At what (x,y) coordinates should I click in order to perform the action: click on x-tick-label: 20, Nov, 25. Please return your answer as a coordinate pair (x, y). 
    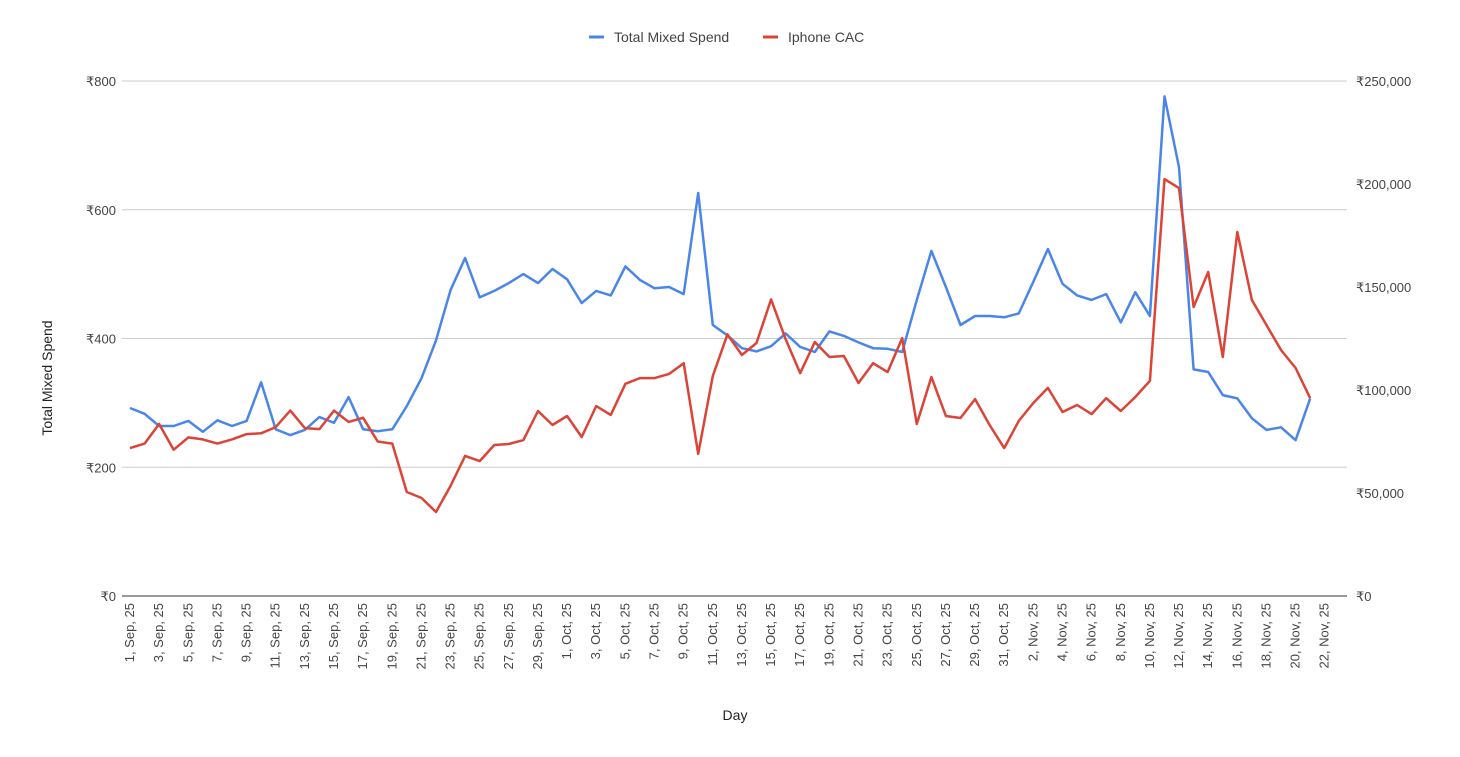
    Looking at the image, I should click on (1295, 636).